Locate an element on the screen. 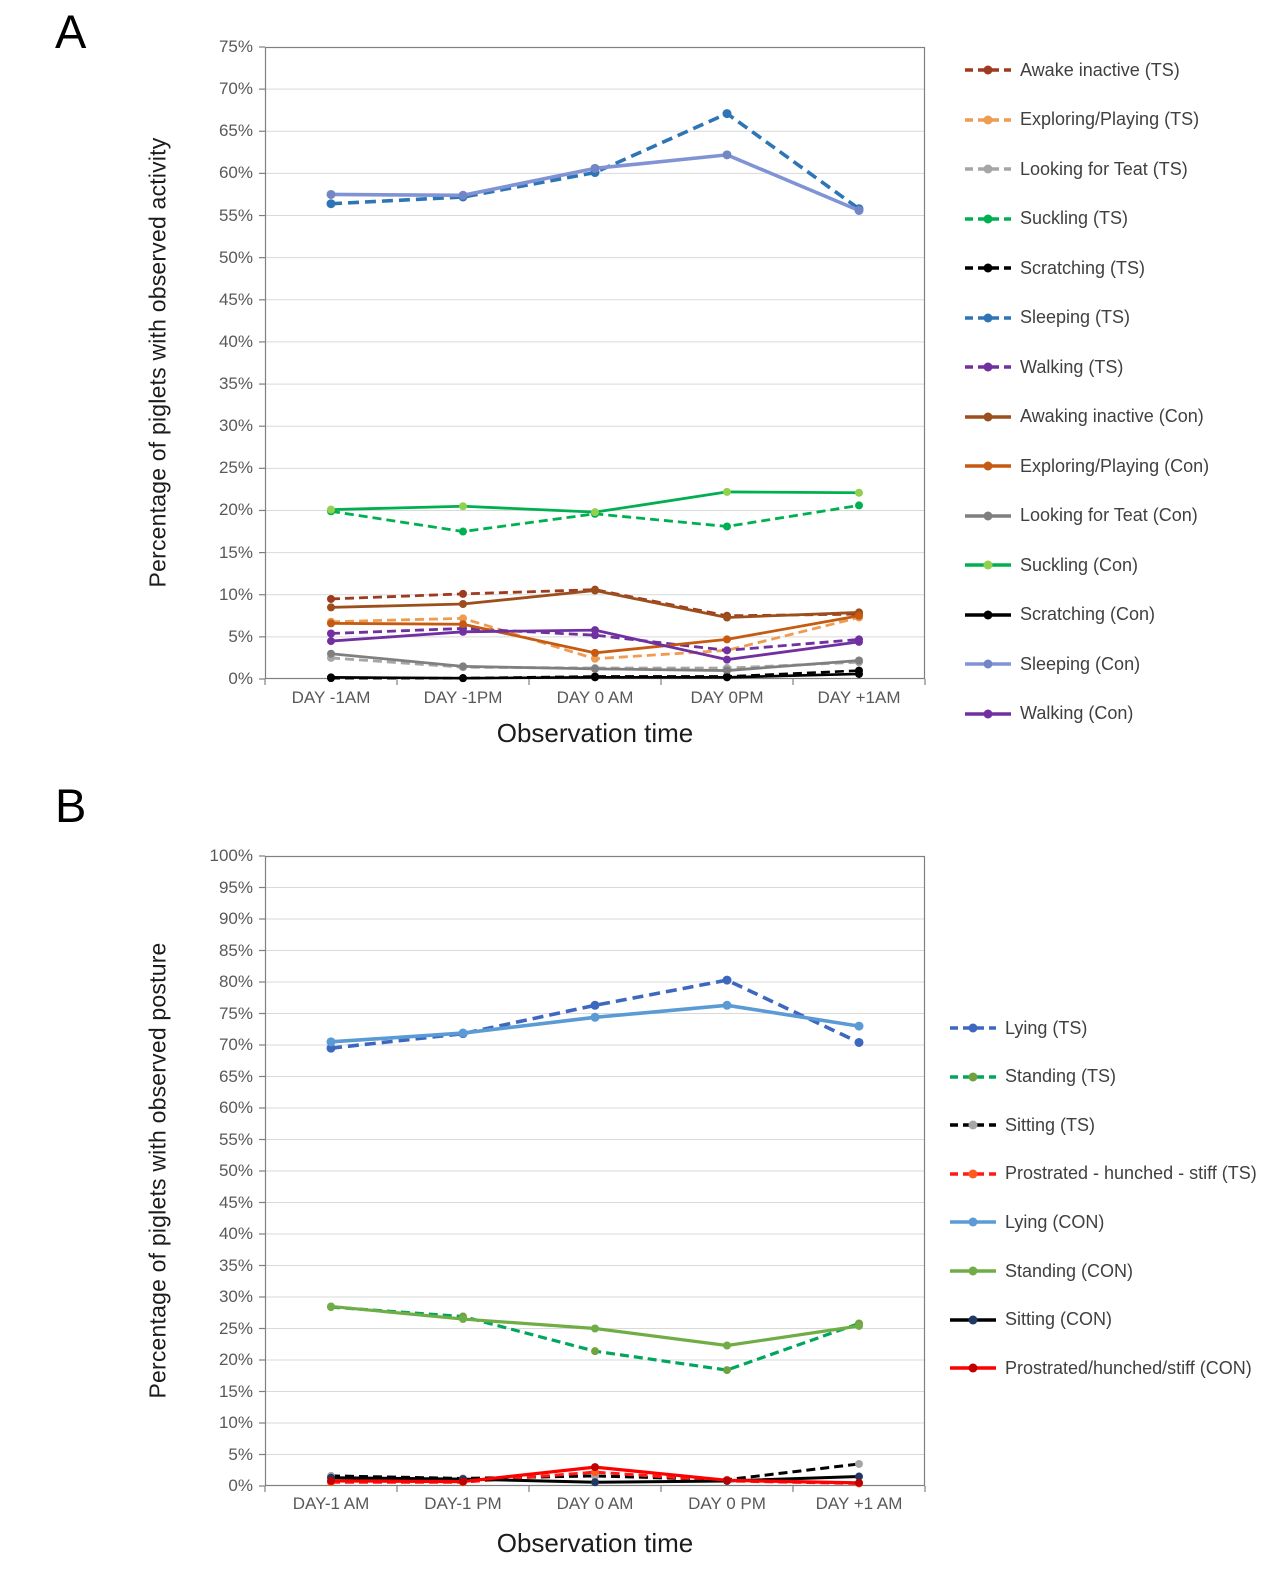  legend-label: Sleeping (TS) is located at coordinates (1075, 317).